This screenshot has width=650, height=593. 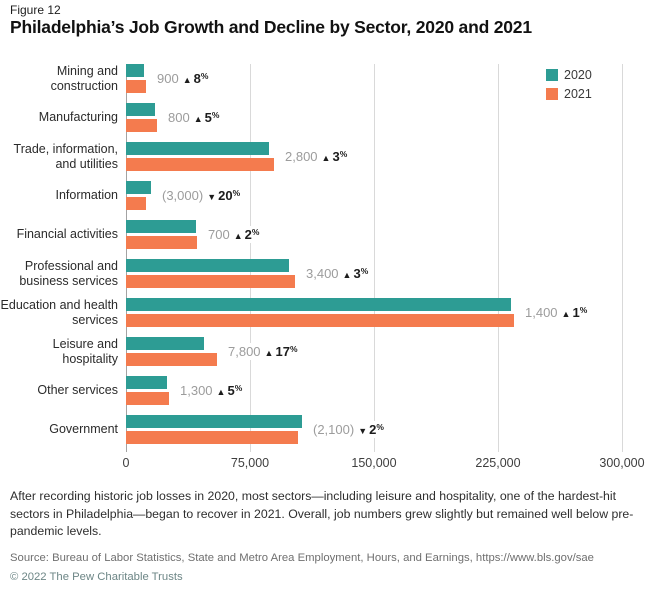 I want to click on change-annotation: 7,800 ▲ 17%, so click(x=263, y=351).